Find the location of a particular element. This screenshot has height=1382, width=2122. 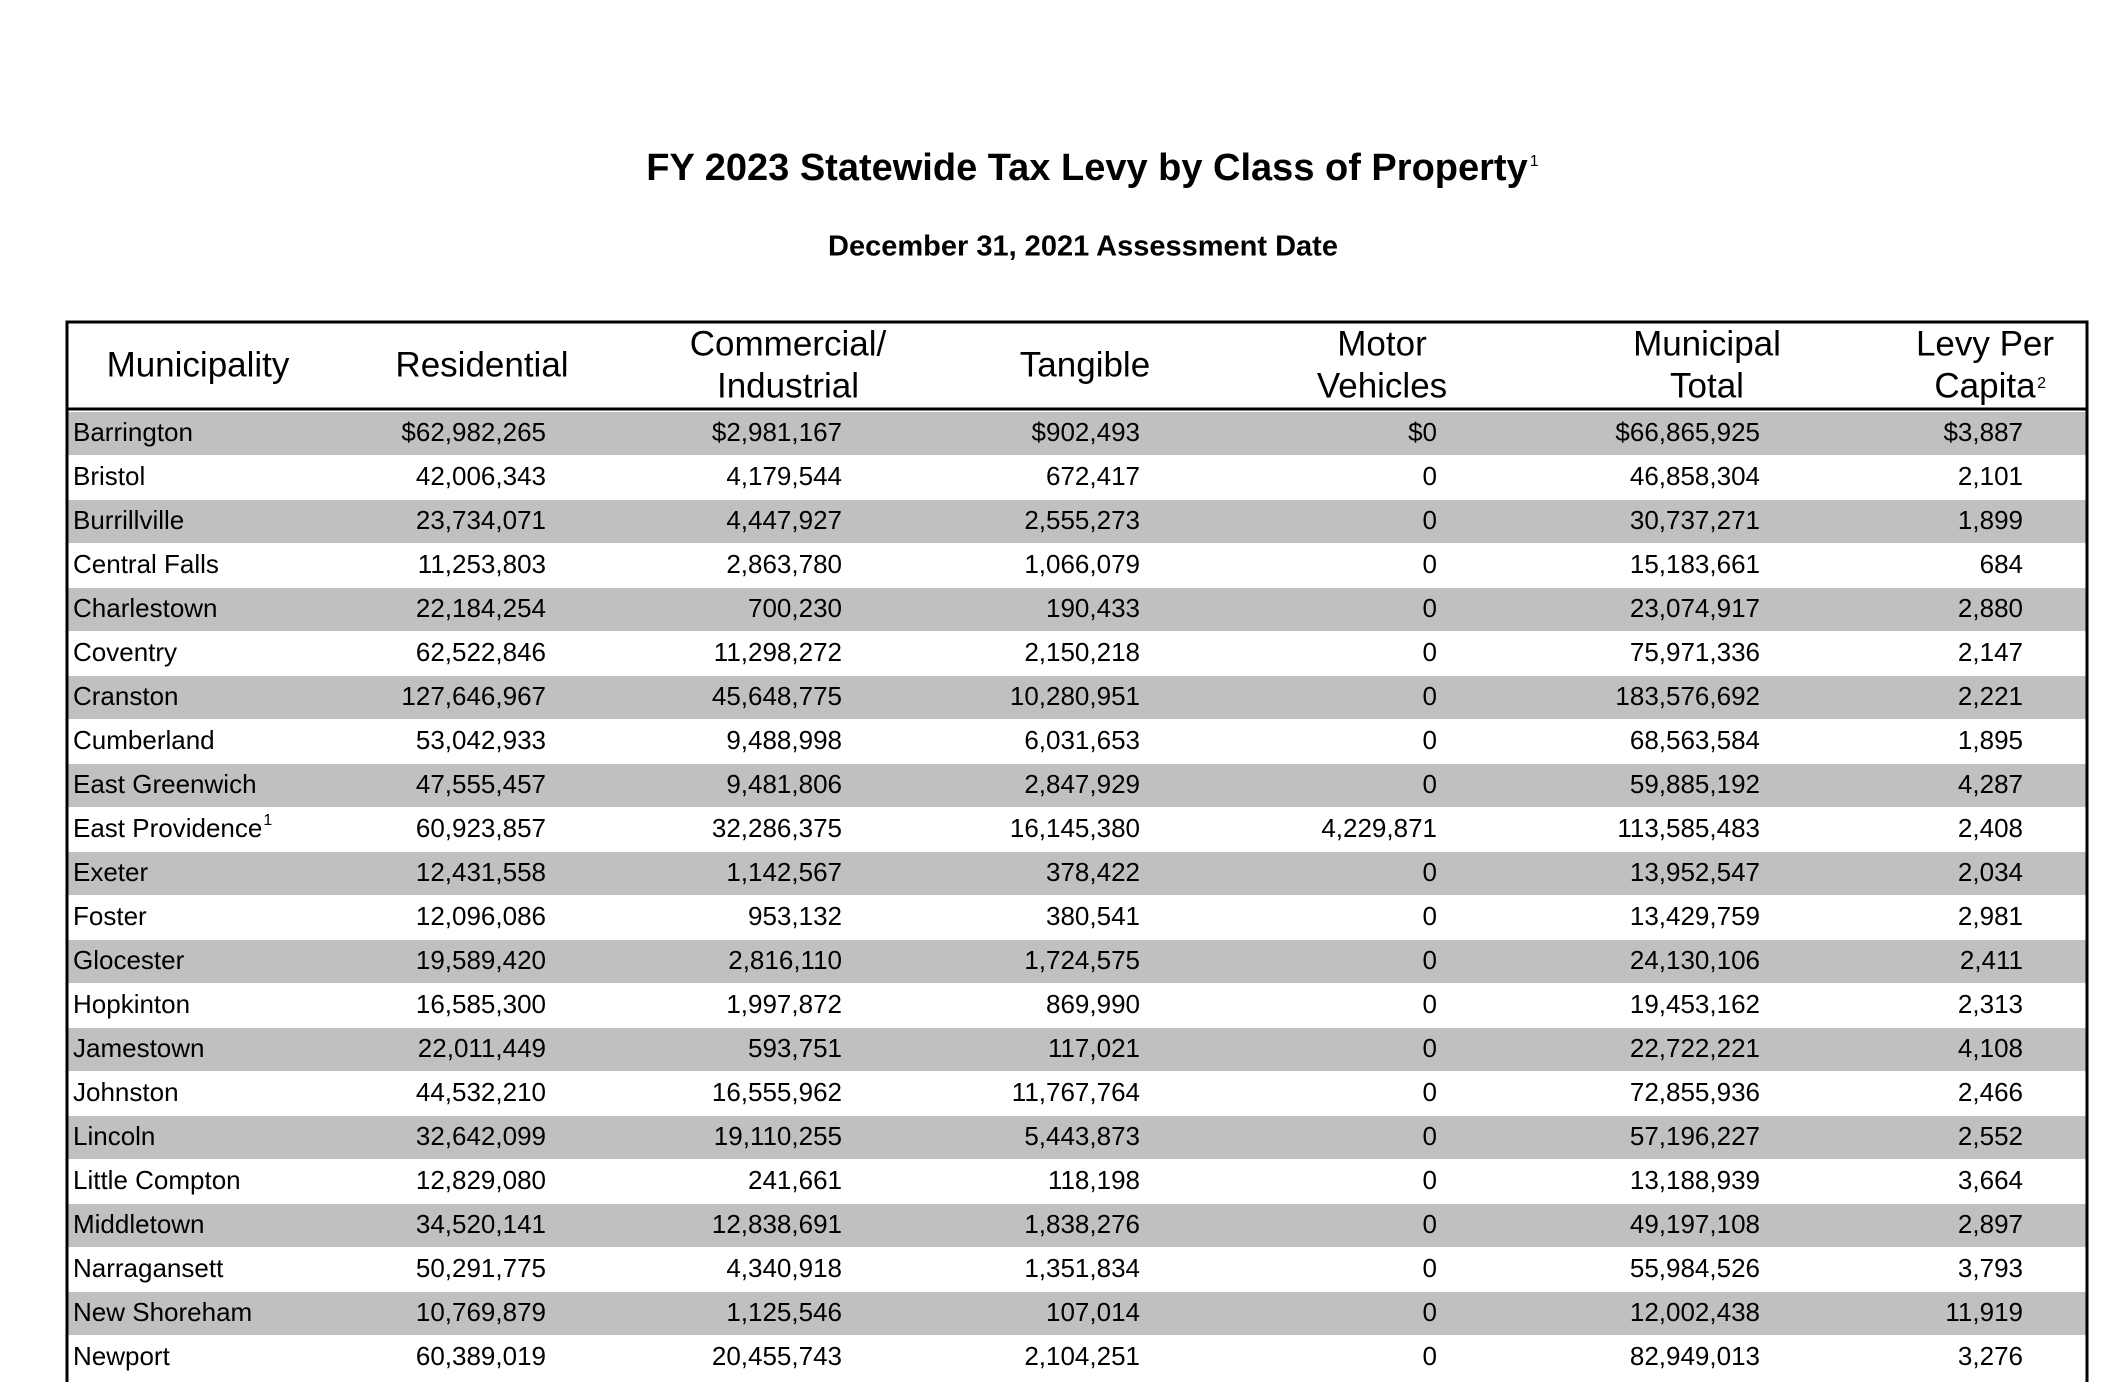

municipality: Johnston is located at coordinates (126, 1092).